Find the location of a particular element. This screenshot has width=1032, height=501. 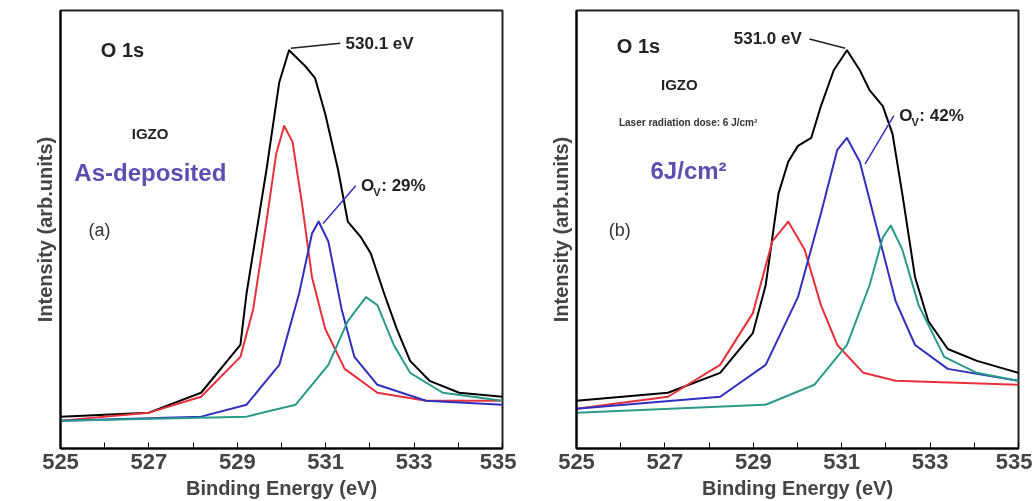

annotation: As-deposited is located at coordinates (150, 173).